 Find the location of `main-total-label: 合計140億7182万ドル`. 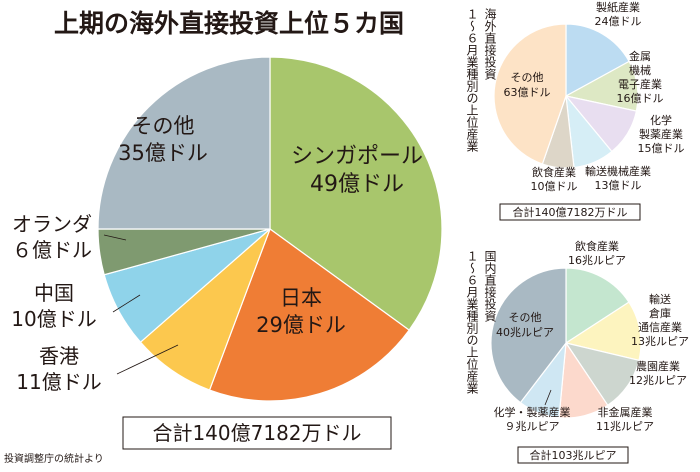

main-total-label: 合計140億7182万ドル is located at coordinates (256, 433).